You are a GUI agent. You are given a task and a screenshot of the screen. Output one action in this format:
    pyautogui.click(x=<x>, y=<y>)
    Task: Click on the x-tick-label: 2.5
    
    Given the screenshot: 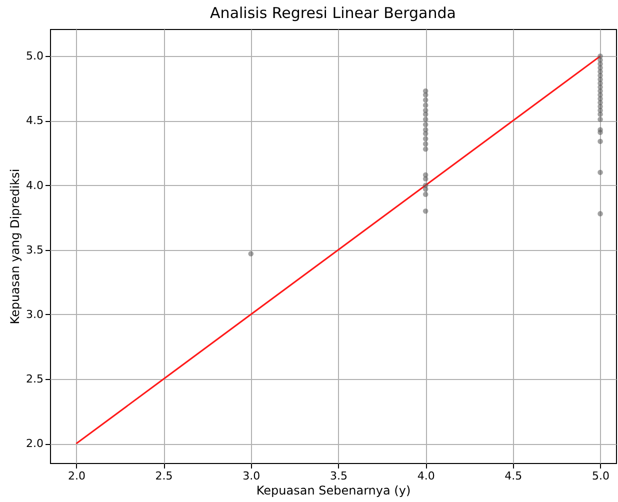 What is the action you would take?
    pyautogui.click(x=164, y=476)
    